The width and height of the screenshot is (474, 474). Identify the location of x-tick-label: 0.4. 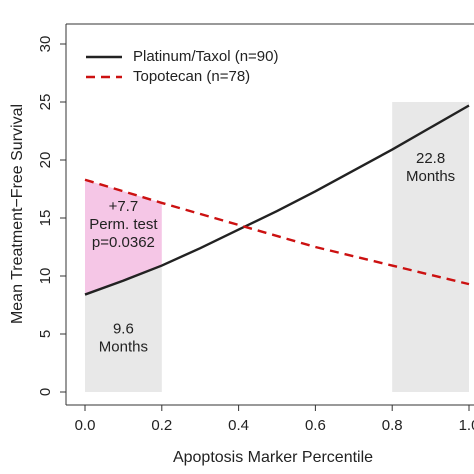
(238, 425).